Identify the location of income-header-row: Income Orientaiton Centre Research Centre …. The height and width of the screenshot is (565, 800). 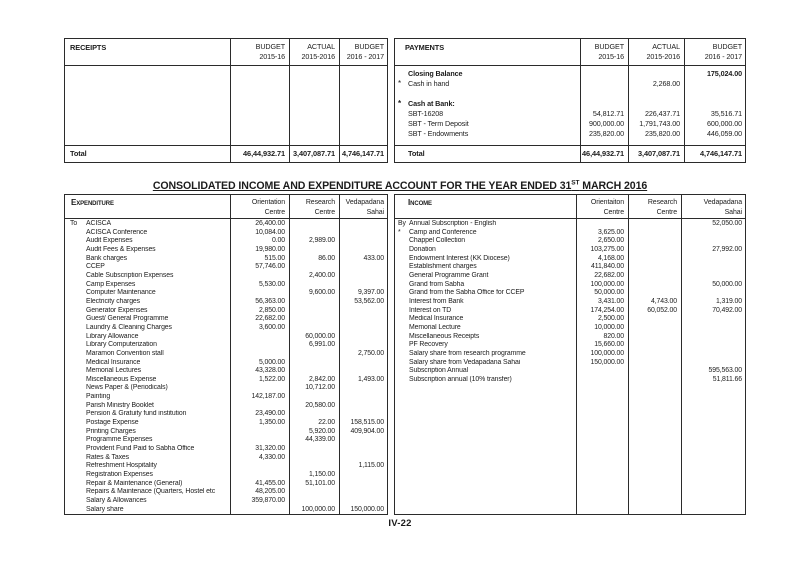
(570, 207).